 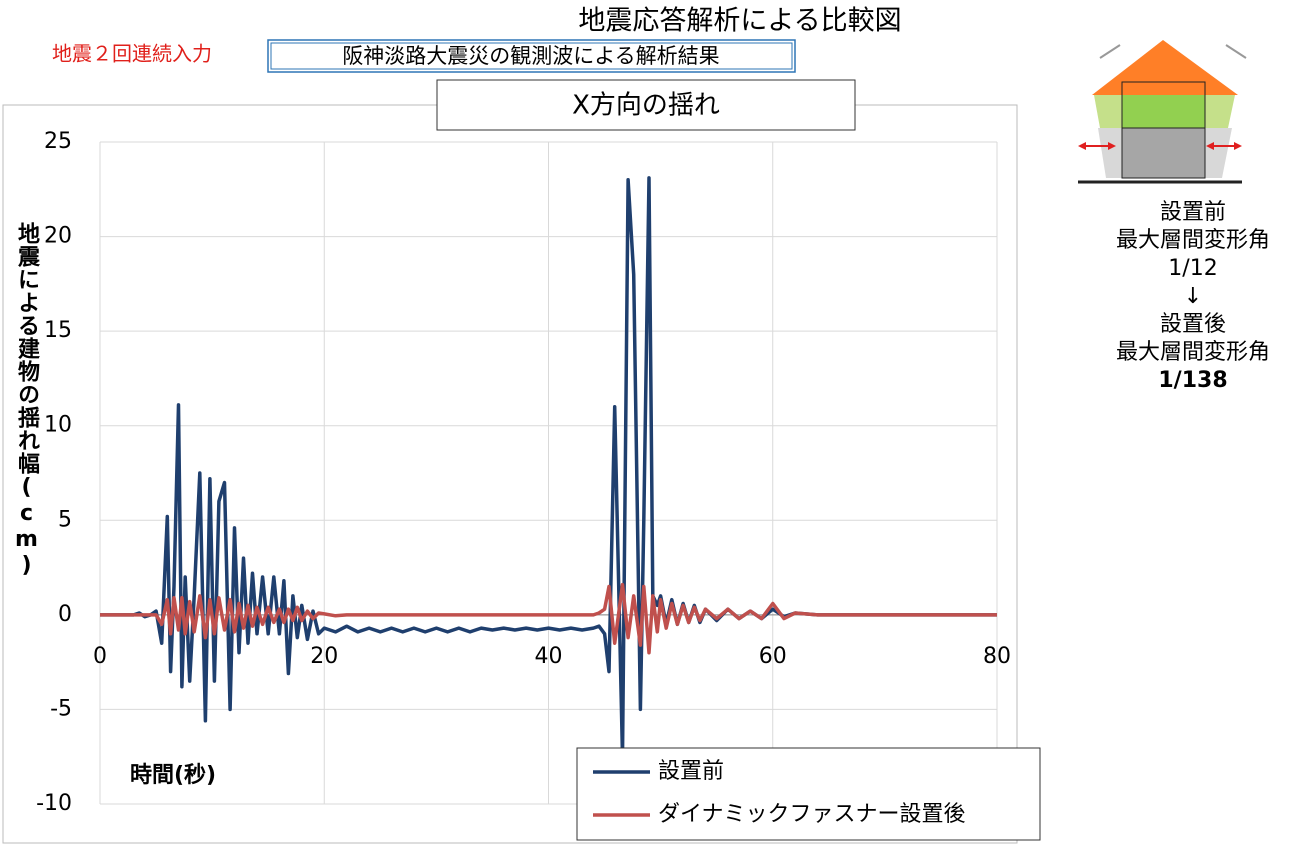 I want to click on series-line, so click(x=548, y=618).